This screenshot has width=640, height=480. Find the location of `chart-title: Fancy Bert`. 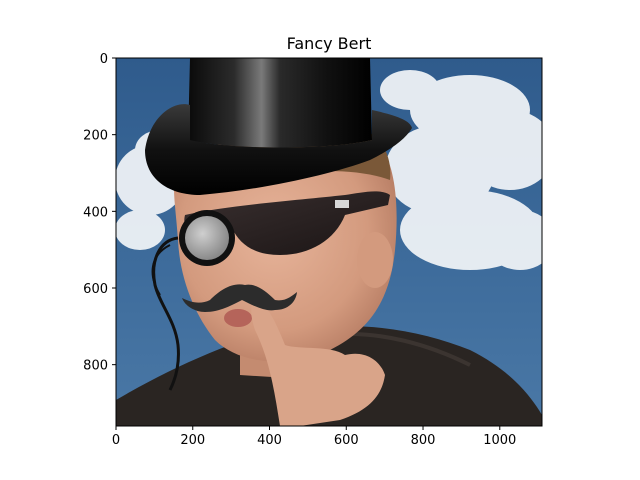

chart-title: Fancy Bert is located at coordinates (329, 43).